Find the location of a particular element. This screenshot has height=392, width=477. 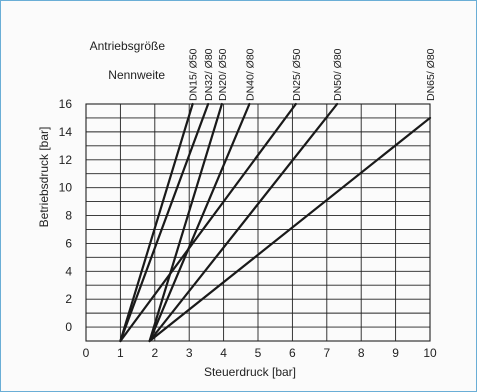

y-tick-label: 16 is located at coordinates (66, 104).